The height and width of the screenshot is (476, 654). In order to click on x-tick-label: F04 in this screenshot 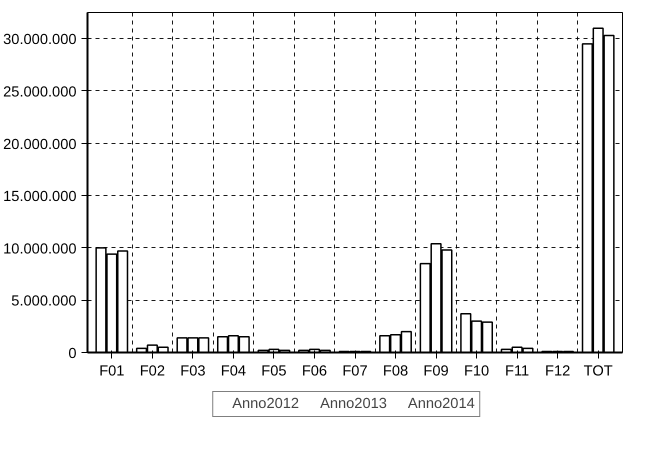, I will do `click(233, 372)`.